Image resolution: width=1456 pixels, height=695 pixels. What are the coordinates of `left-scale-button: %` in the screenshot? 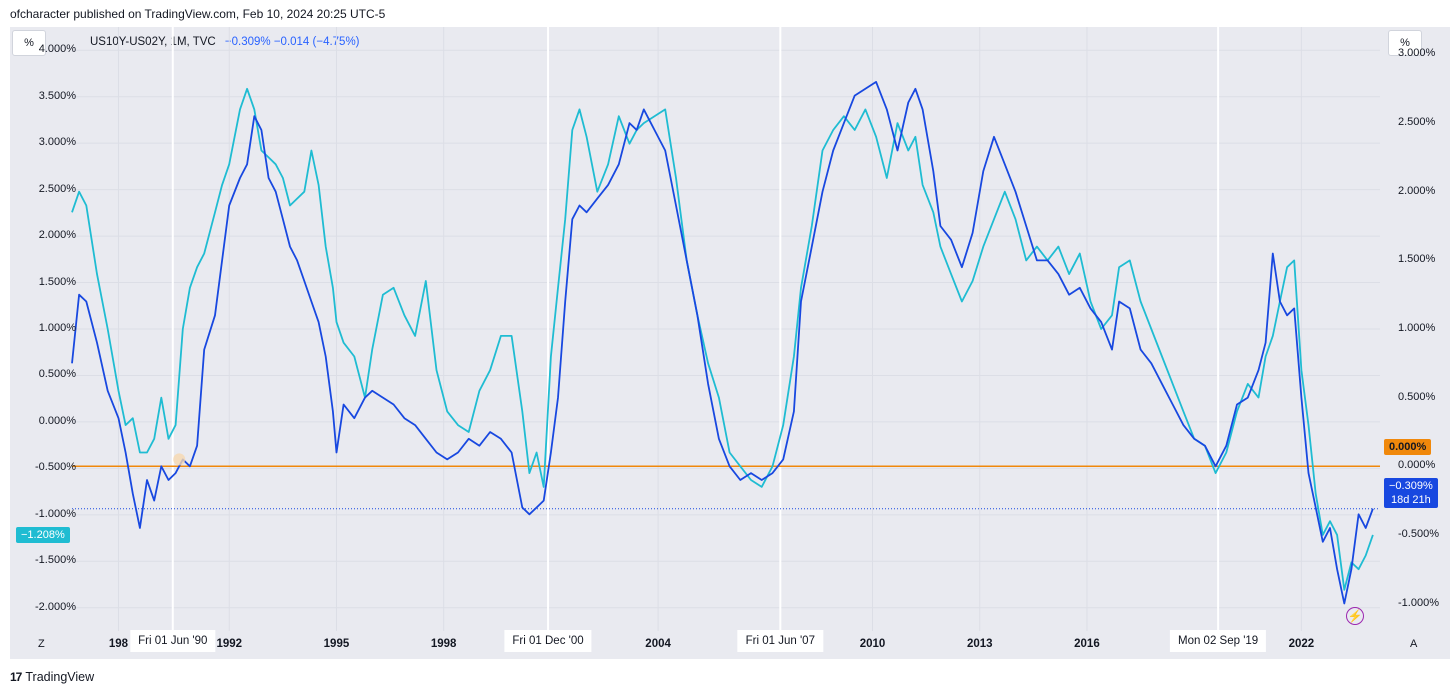 It's located at (29, 43).